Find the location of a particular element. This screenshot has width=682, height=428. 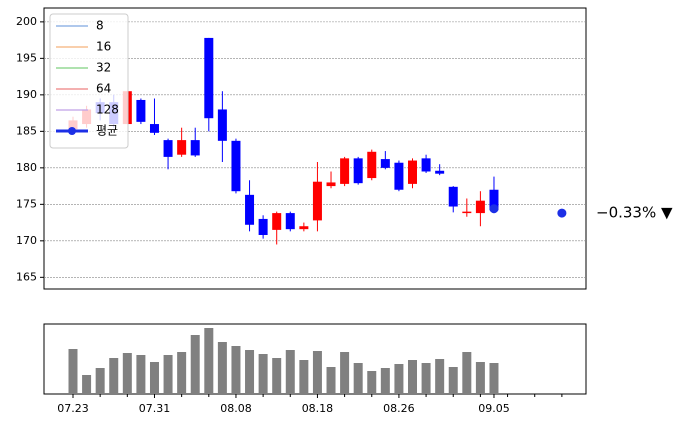

y-tick-label: 180 is located at coordinates (26, 167).